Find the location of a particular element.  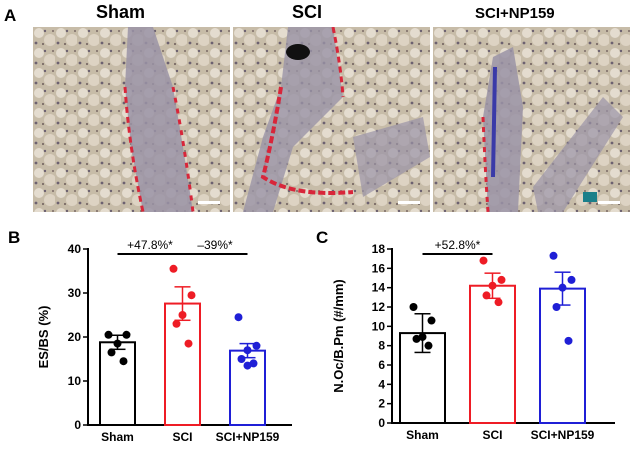

micrograph-sham-svg is located at coordinates (131, 119).